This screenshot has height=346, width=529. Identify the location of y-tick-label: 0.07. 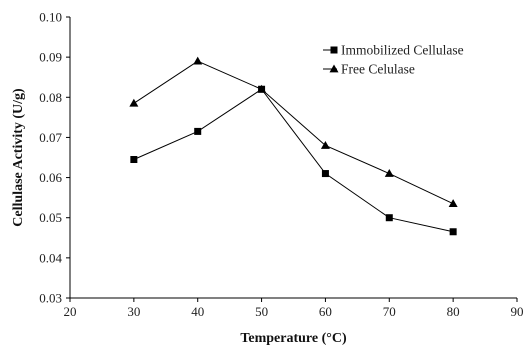
(50, 137).